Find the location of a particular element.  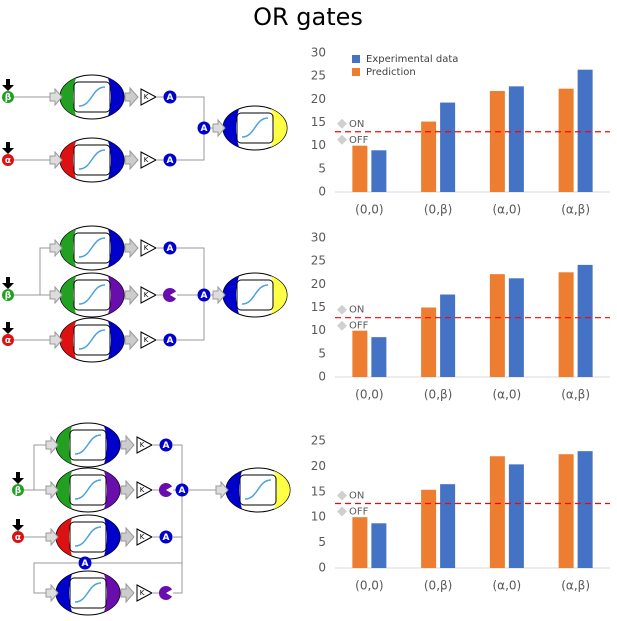

figure-title: OR gates is located at coordinates (308, 17).